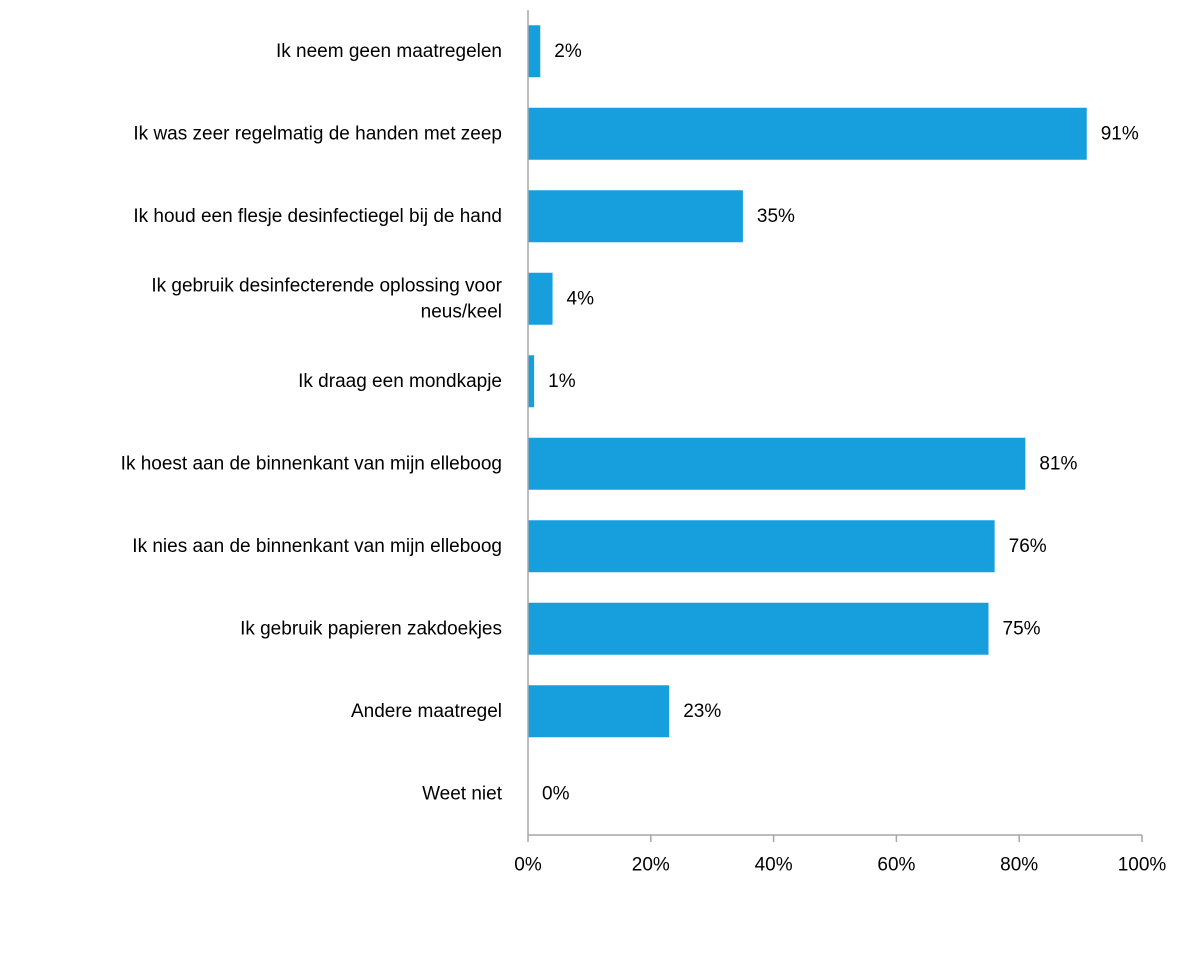  I want to click on category-label: Ik neem geen maatregelen, so click(389, 51).